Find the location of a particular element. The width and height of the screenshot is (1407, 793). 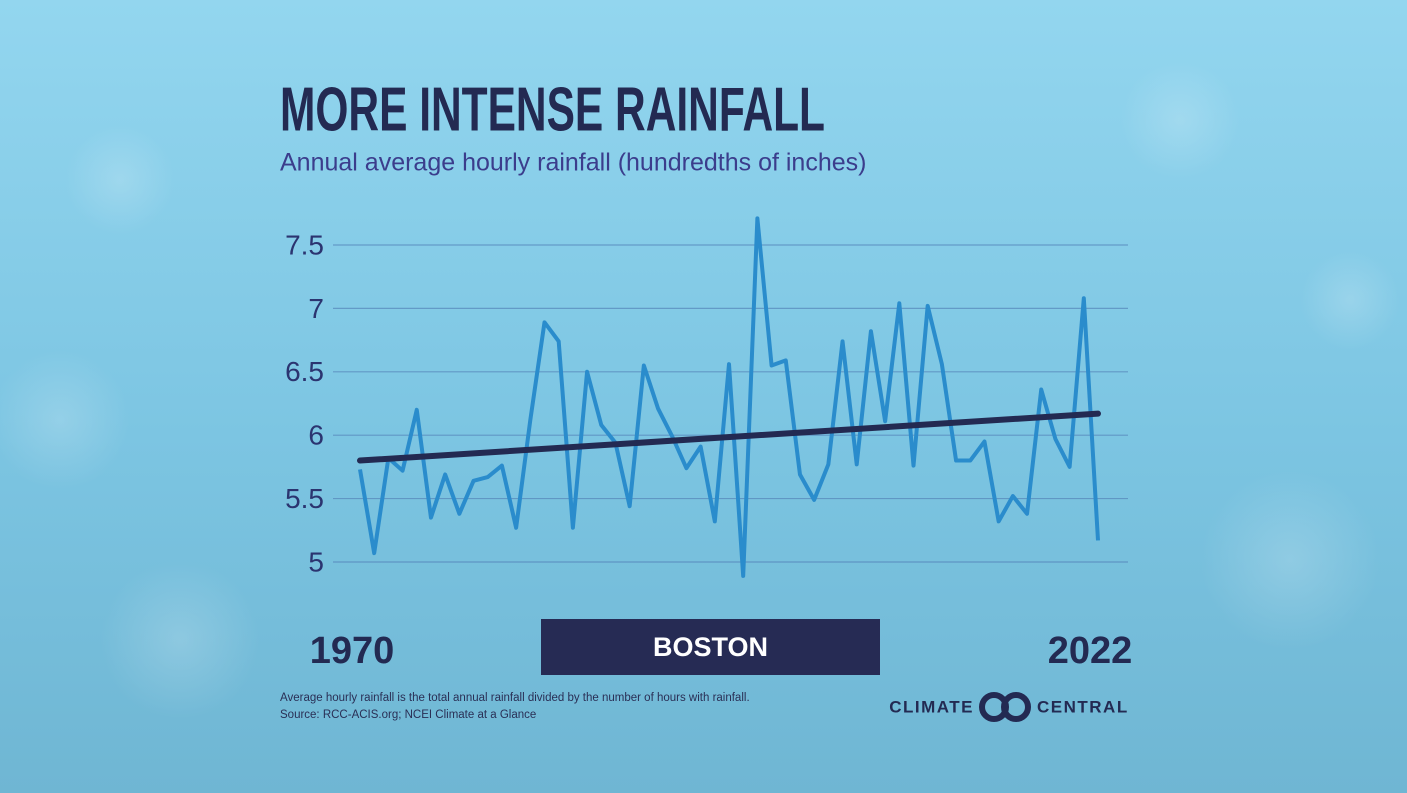

trend-line is located at coordinates (729, 437).